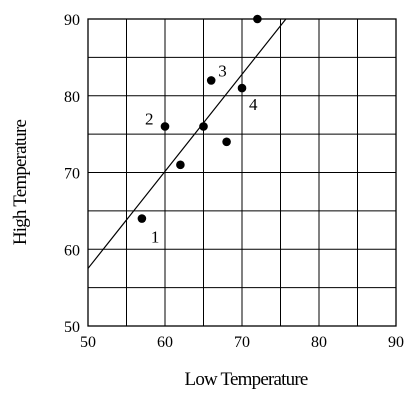  I want to click on x-axis-title: Low Temperature, so click(246, 379).